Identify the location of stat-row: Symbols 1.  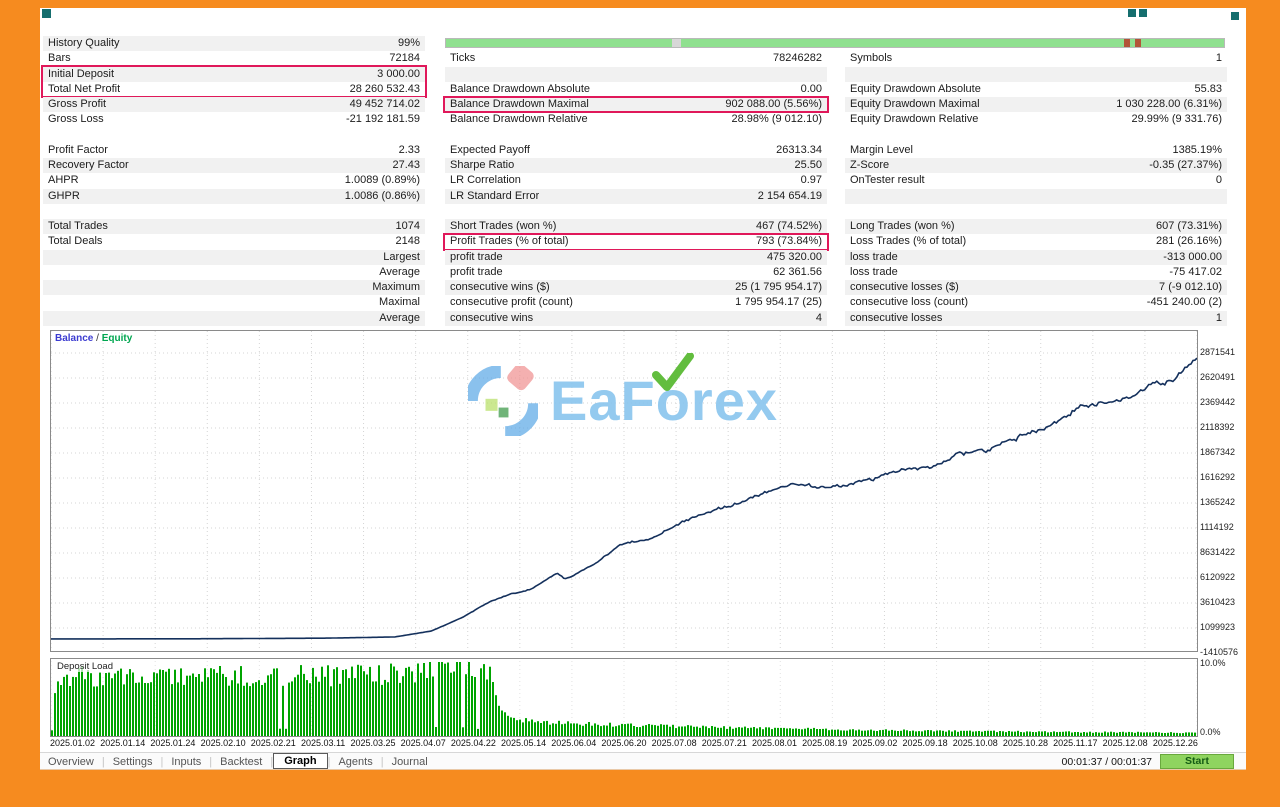
(1036, 58).